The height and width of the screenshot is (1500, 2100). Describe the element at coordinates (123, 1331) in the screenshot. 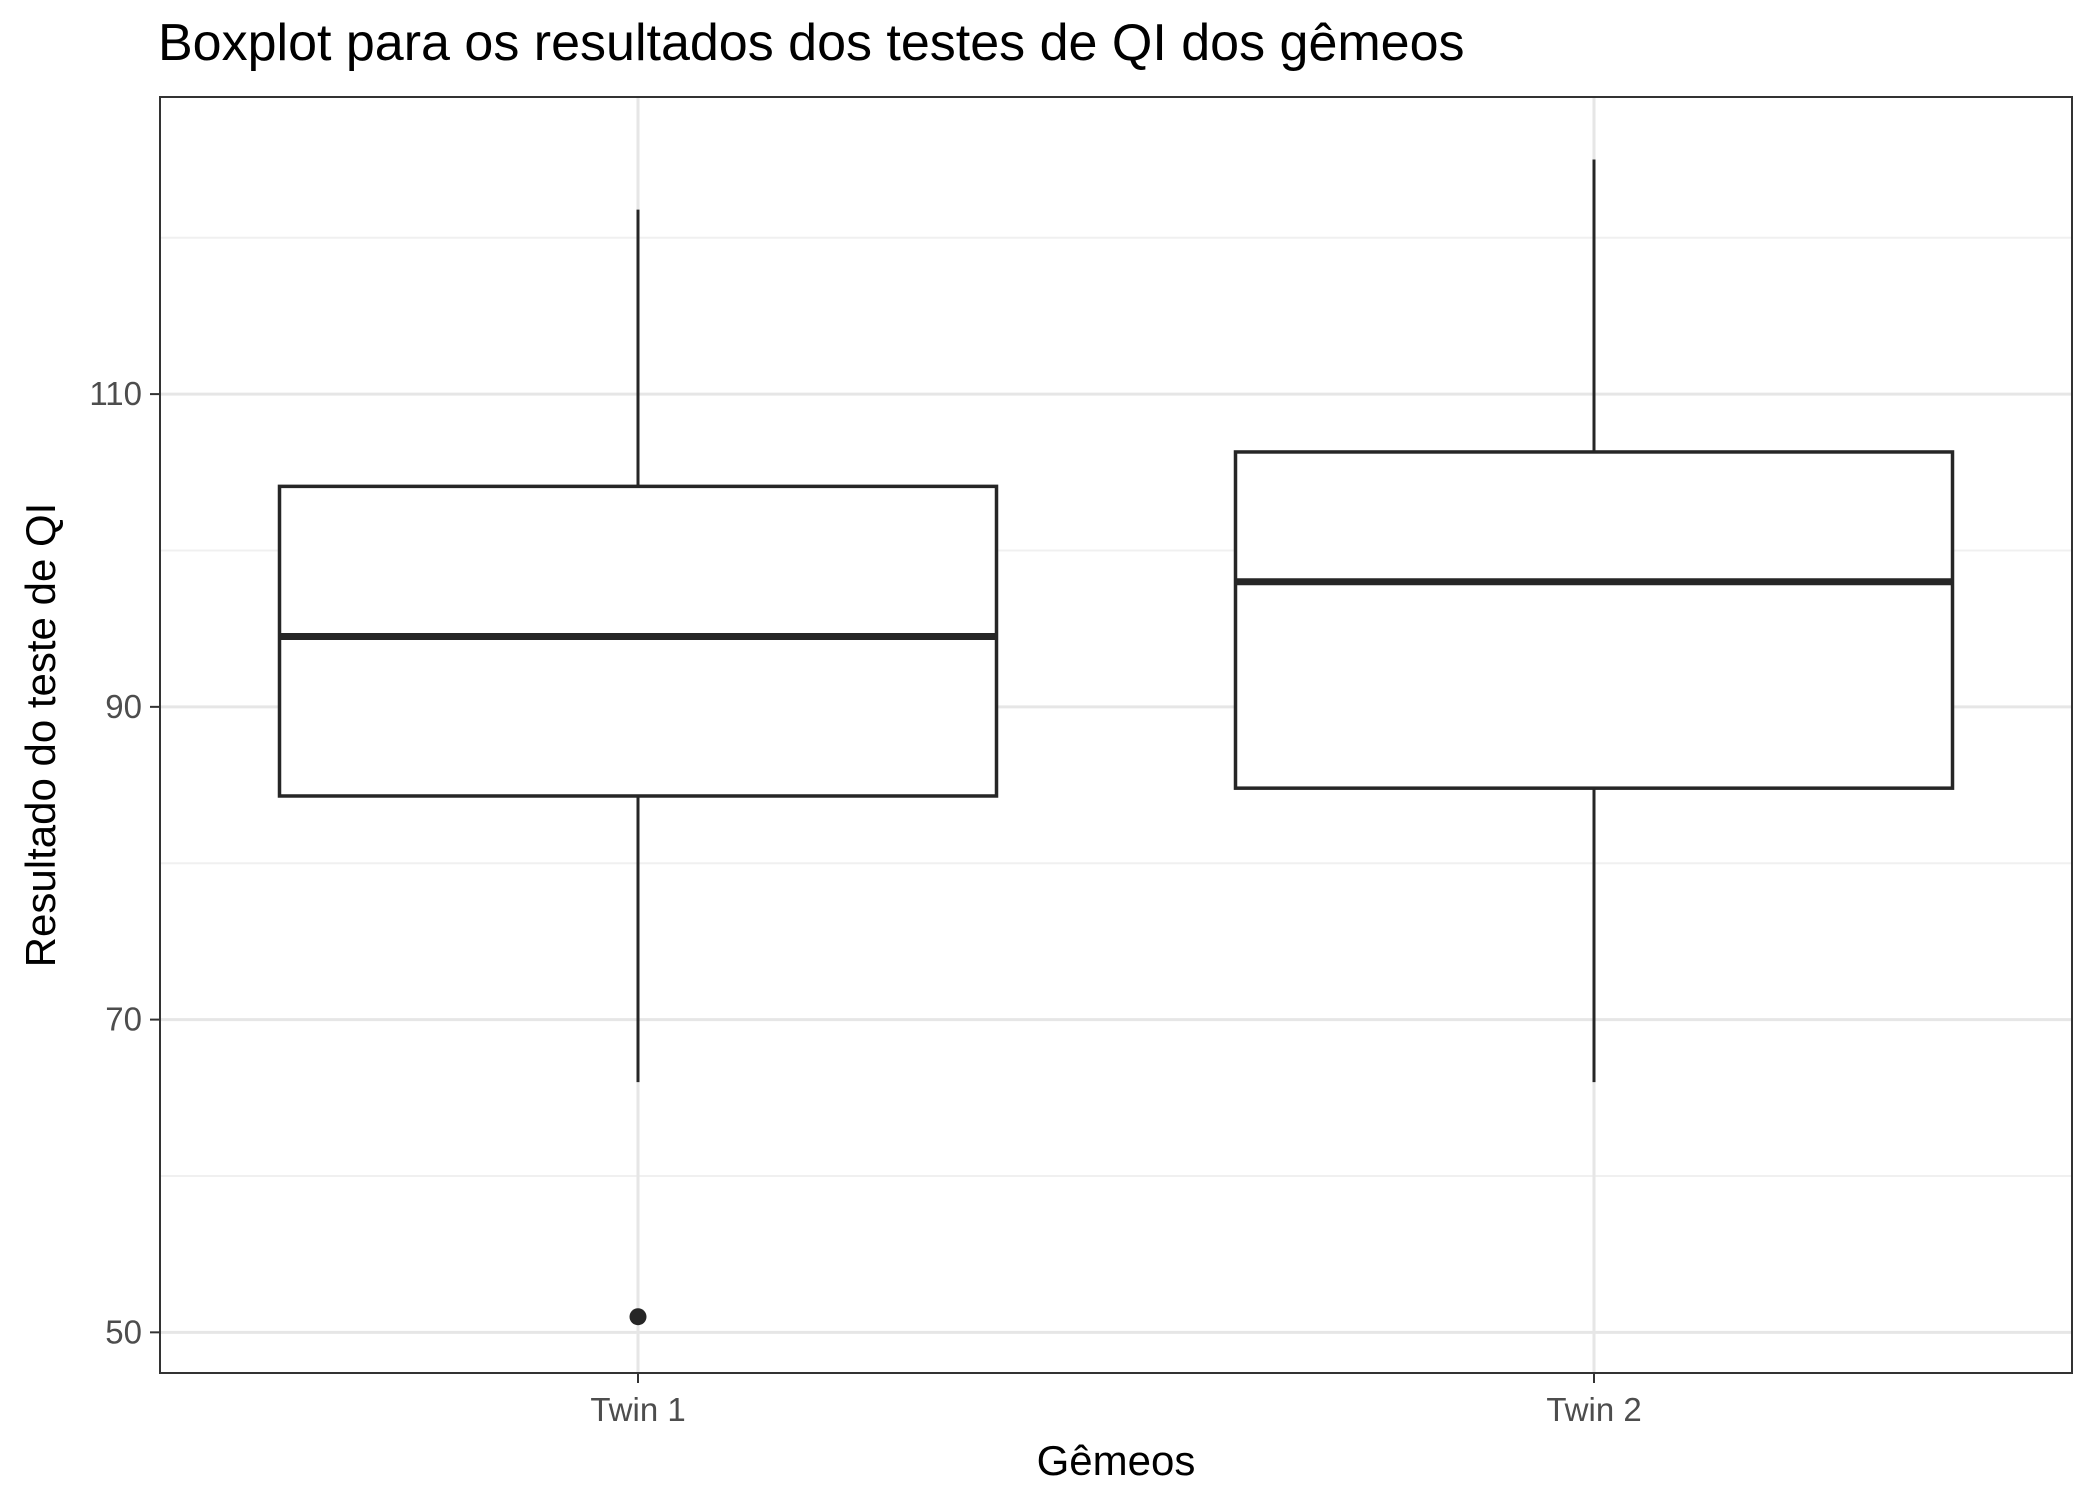

I see `y-tick-label: 50` at that location.